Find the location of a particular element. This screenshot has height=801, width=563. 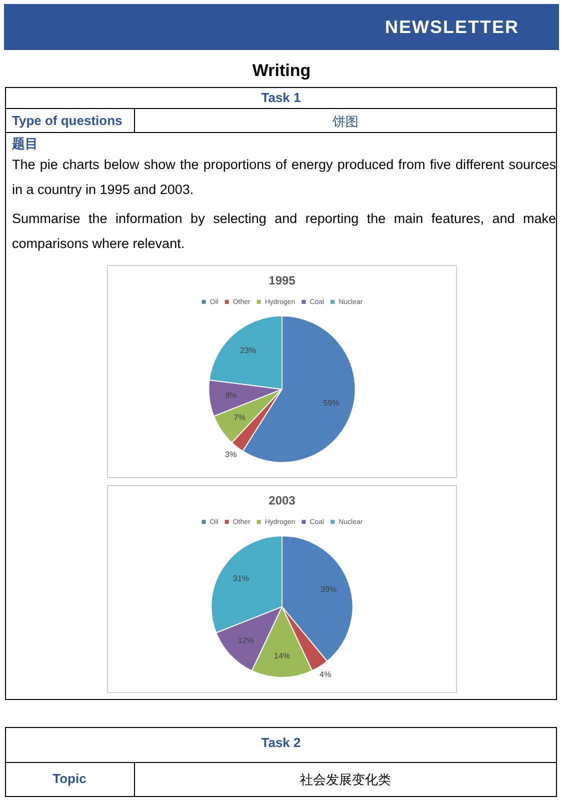

text: Writing is located at coordinates (281, 71).